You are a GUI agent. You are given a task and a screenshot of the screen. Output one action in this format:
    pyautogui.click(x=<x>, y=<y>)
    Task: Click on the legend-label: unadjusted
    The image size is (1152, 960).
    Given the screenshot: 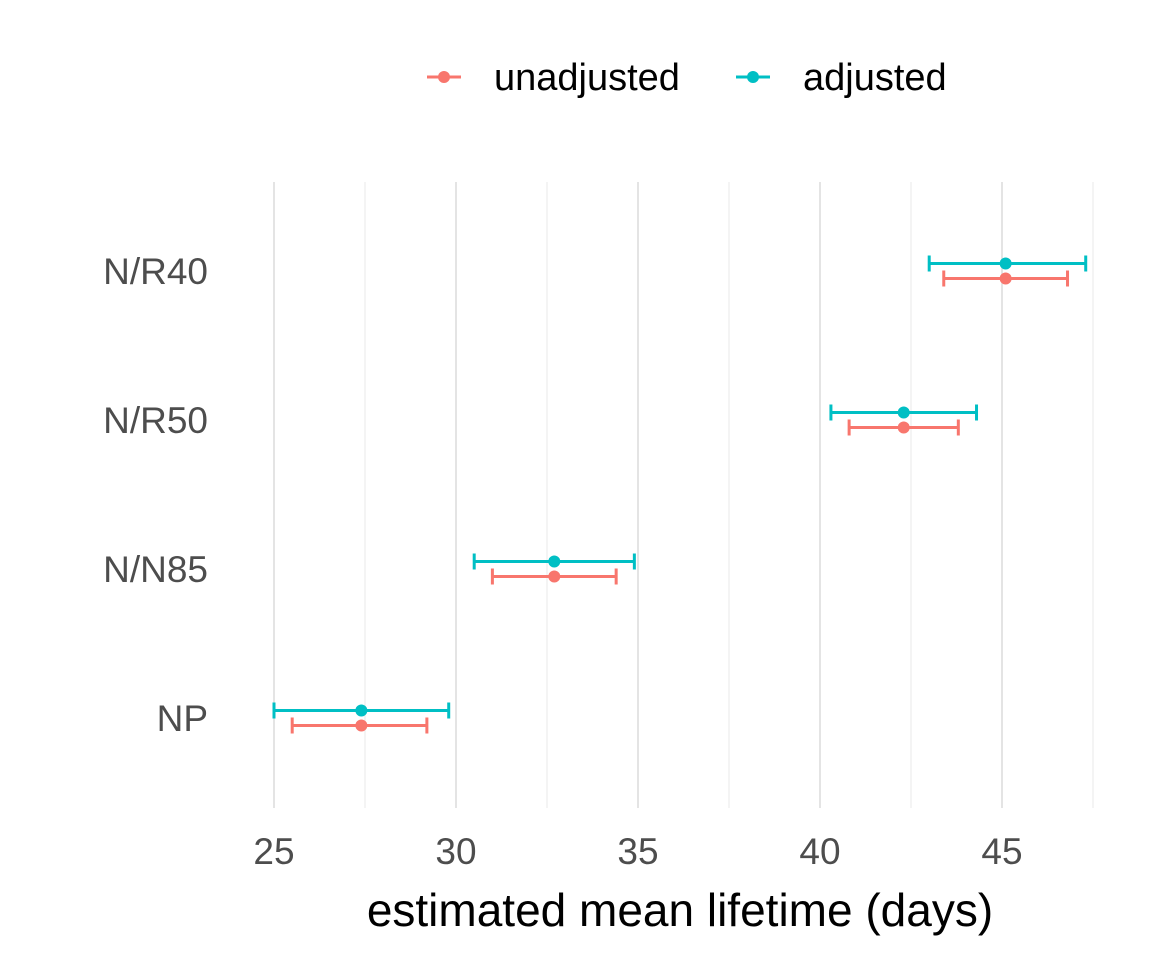 What is the action you would take?
    pyautogui.click(x=587, y=78)
    